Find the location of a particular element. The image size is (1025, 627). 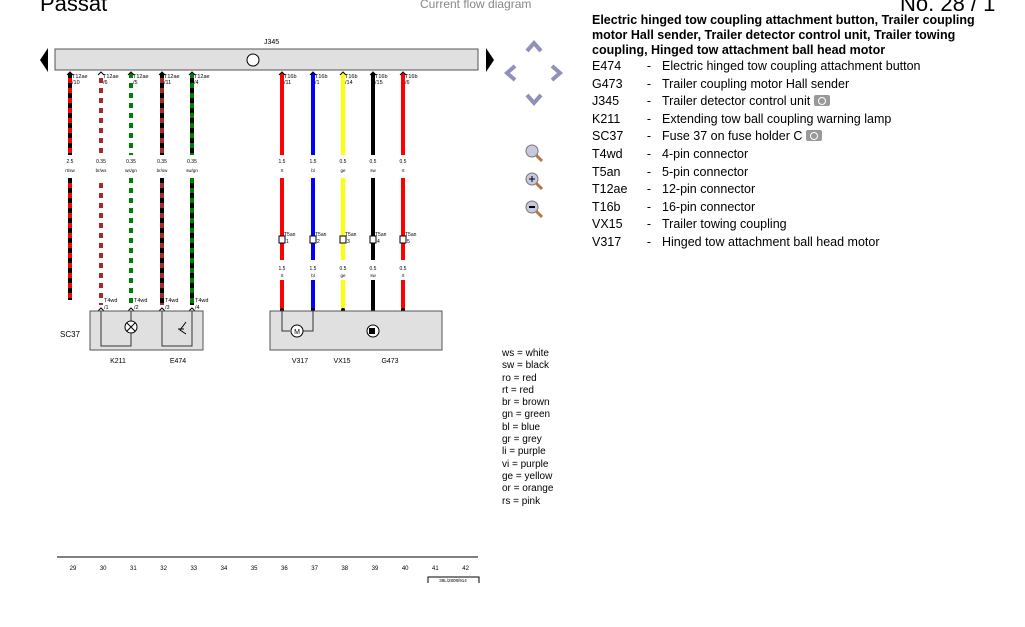

column-number: 35 is located at coordinates (254, 569).